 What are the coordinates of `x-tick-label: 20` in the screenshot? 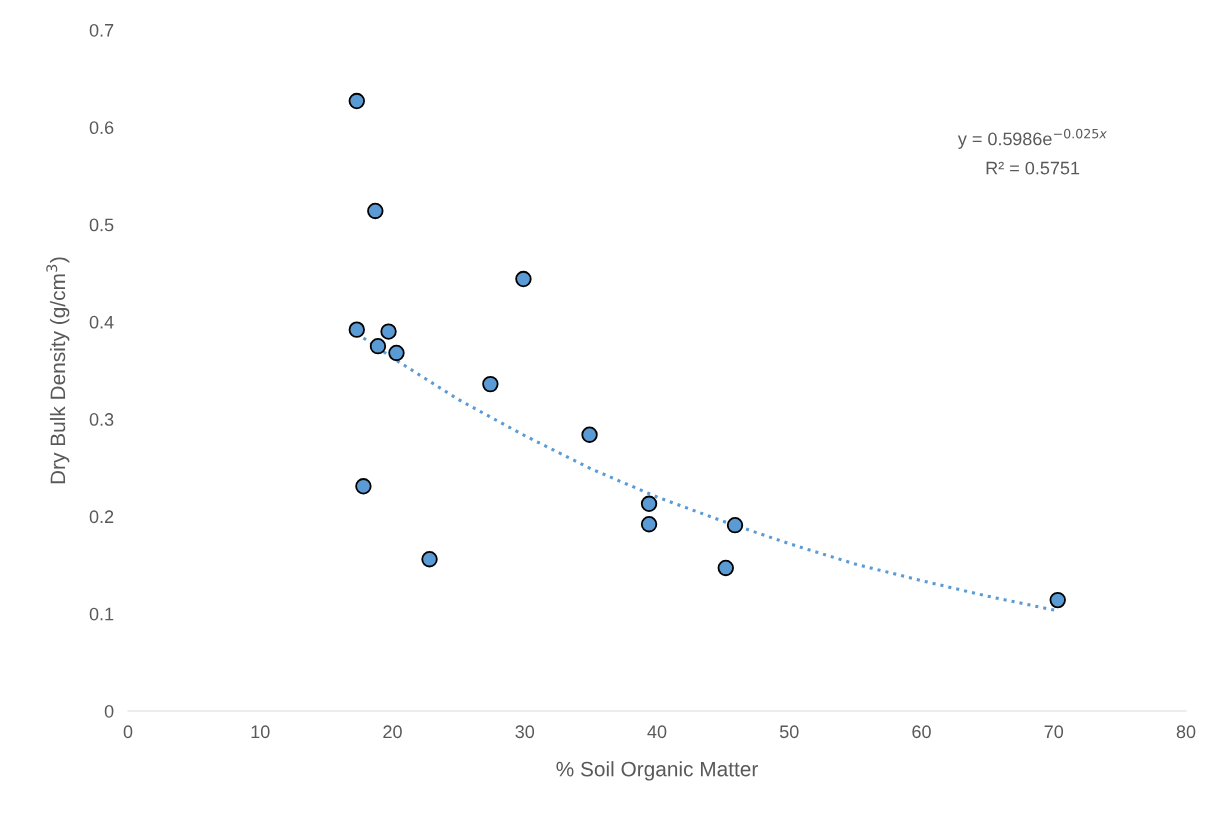 It's located at (392, 732).